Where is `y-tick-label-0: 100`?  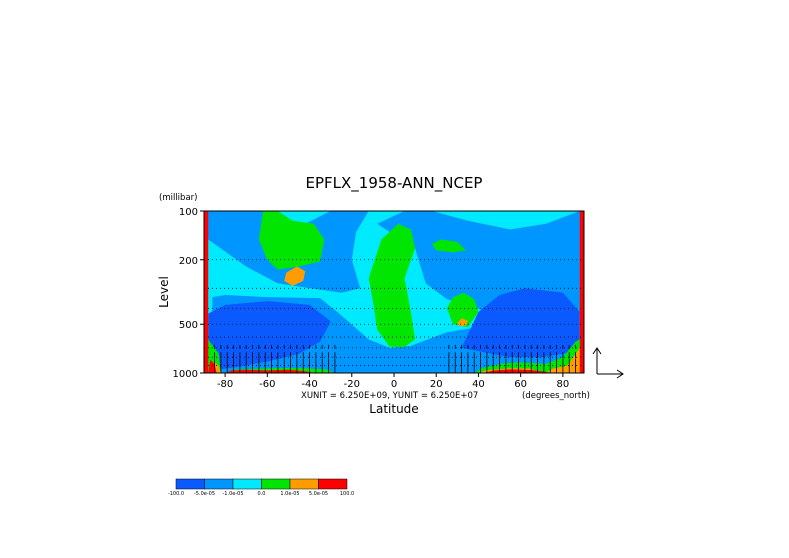 y-tick-label-0: 100 is located at coordinates (188, 212).